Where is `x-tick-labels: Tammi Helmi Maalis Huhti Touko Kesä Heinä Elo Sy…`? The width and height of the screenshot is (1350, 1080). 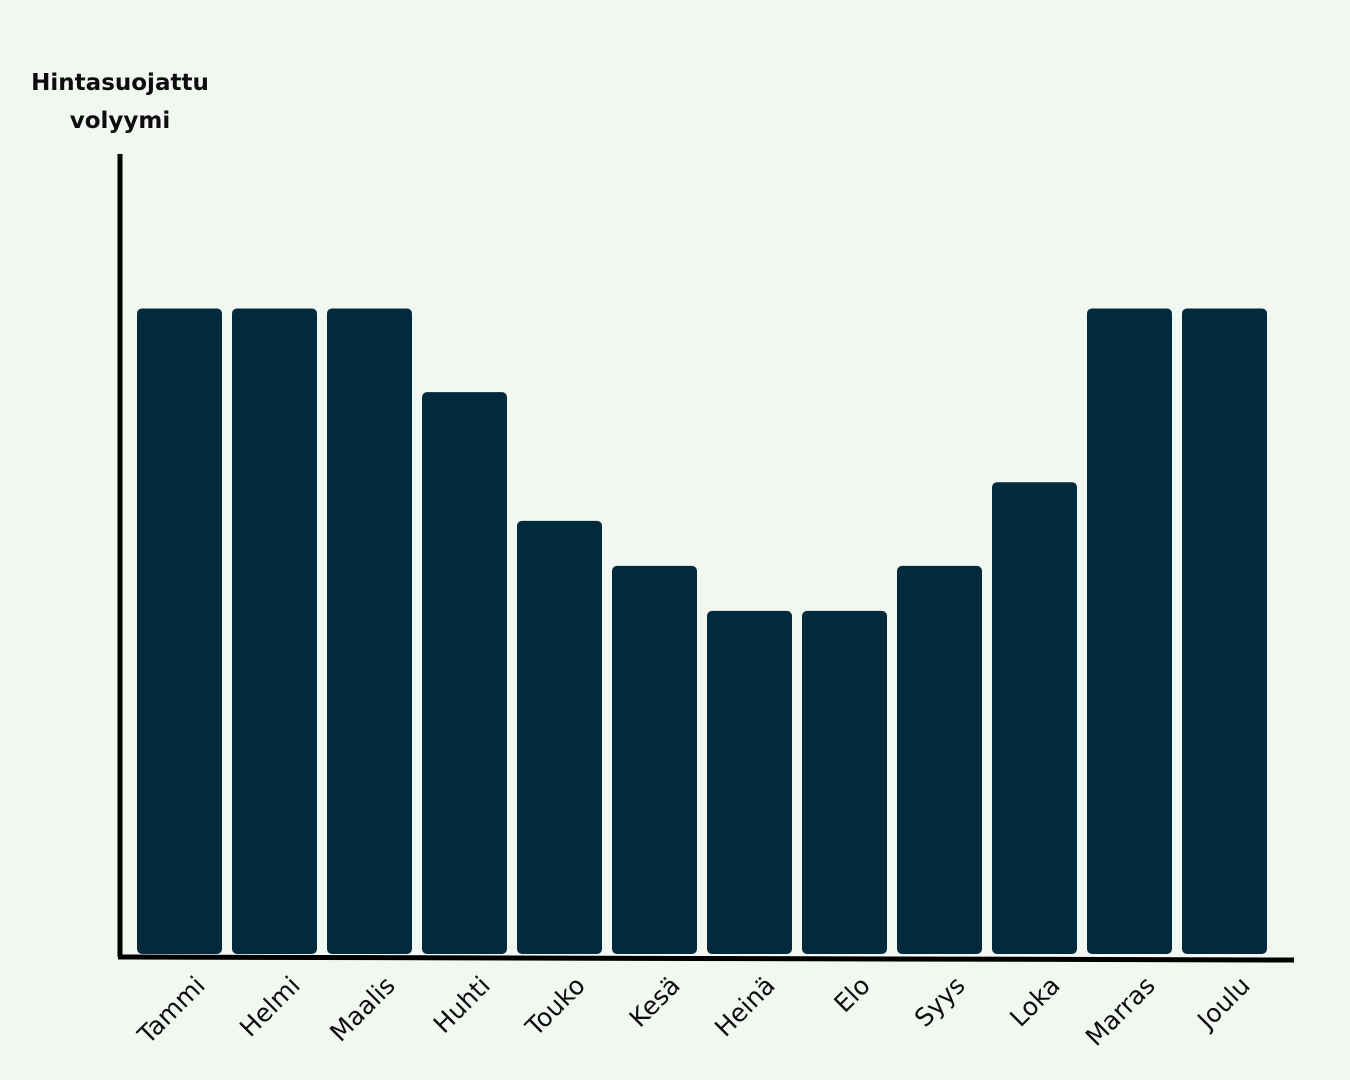
x-tick-labels: Tammi Helmi Maalis Huhti Touko Kesä Heinä Elo Sy… is located at coordinates (693, 1011).